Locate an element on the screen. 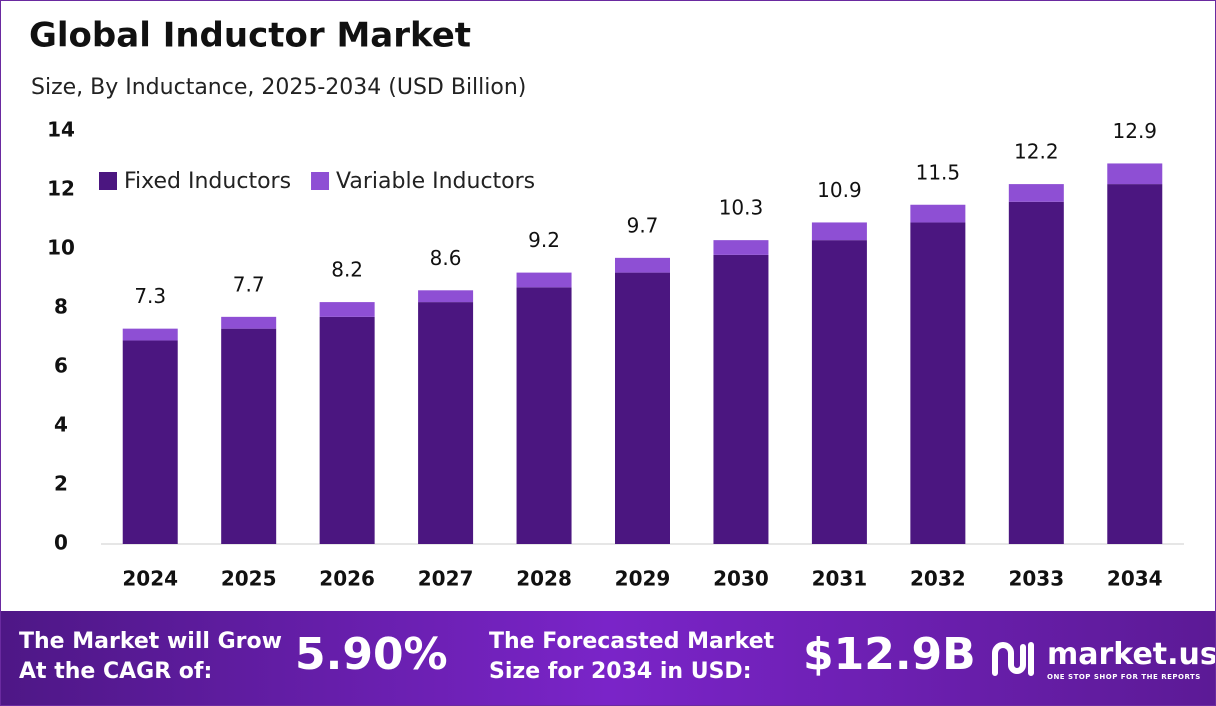  x-tick-label: 2026 is located at coordinates (347, 579).